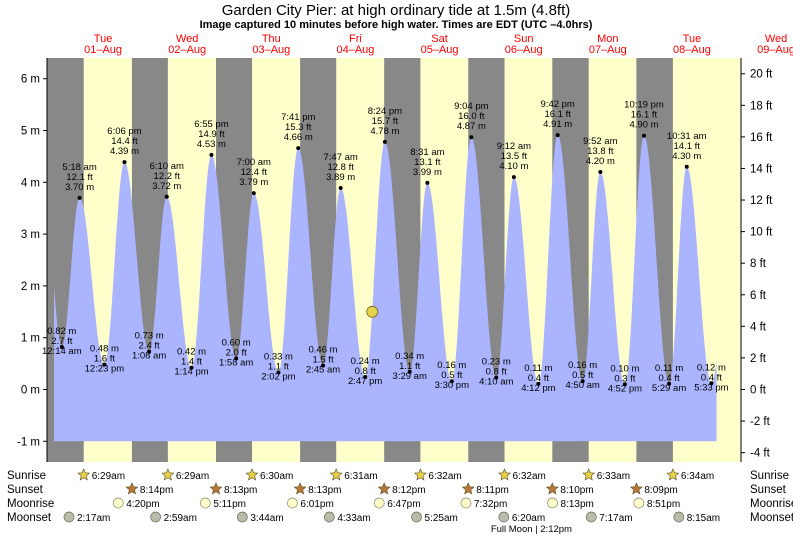  Describe the element at coordinates (761, 138) in the screenshot. I see `y-right-tick-label: 16 ft` at that location.